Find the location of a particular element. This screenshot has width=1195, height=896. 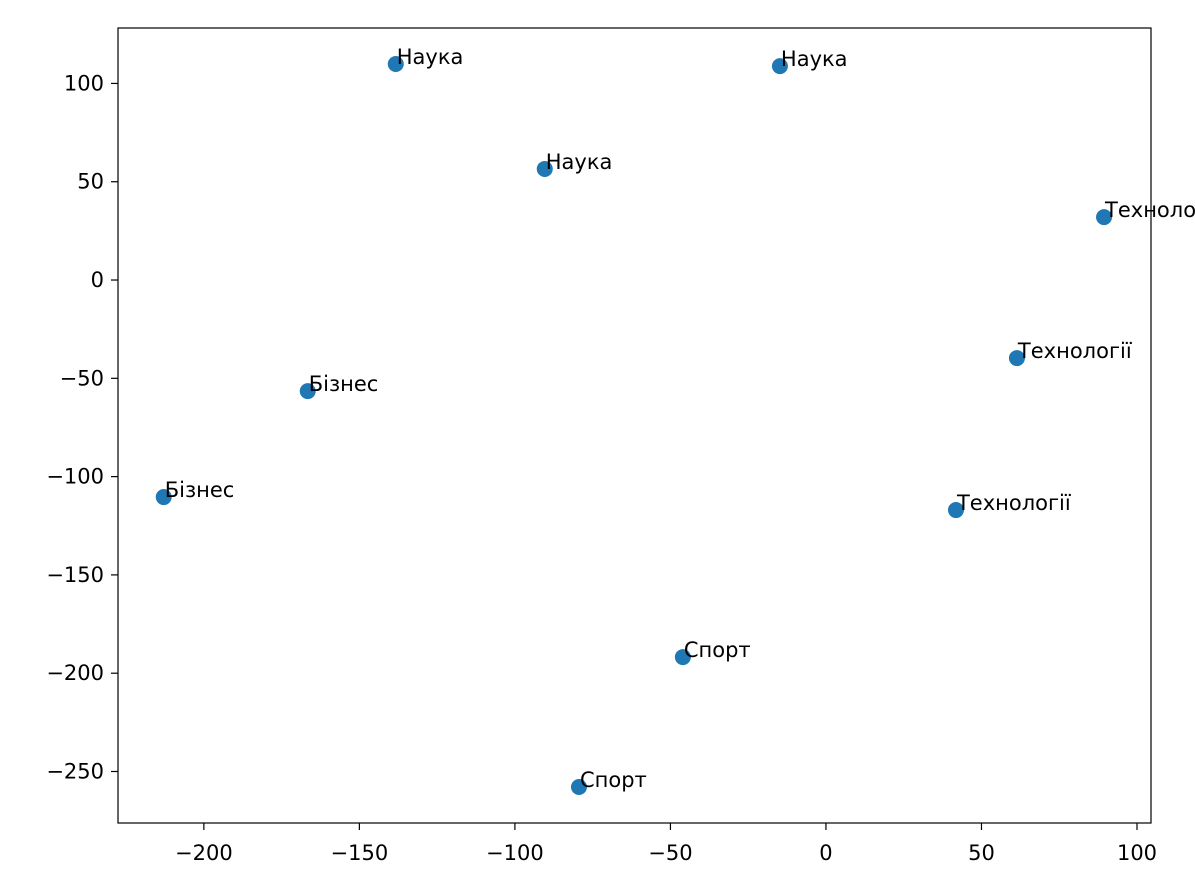

x-tick-label: −50 is located at coordinates (670, 853).